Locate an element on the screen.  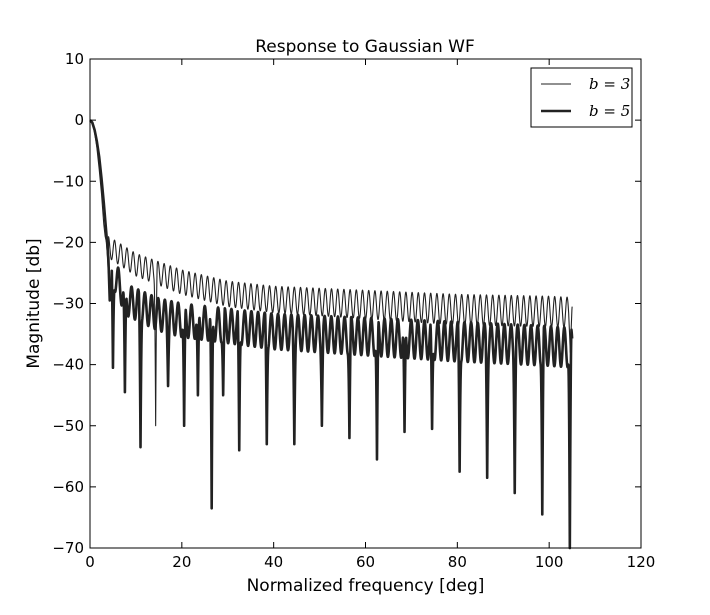
x-tick-label-120: 120 is located at coordinates (641, 562).